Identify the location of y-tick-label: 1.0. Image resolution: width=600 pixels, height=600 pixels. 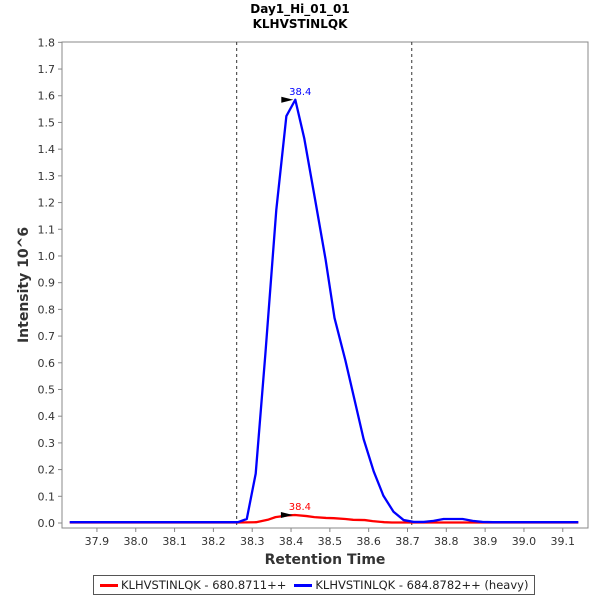
(47, 256).